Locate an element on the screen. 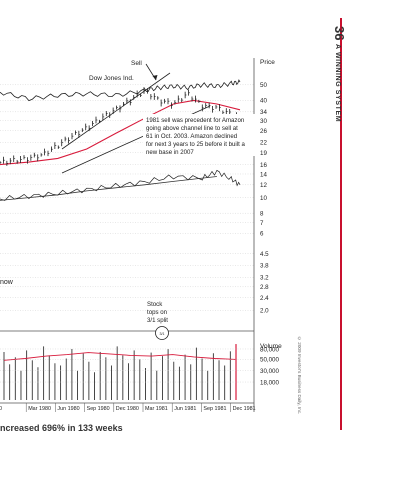 This screenshot has width=404, height=480. split-note-line: Stock is located at coordinates (155, 304).